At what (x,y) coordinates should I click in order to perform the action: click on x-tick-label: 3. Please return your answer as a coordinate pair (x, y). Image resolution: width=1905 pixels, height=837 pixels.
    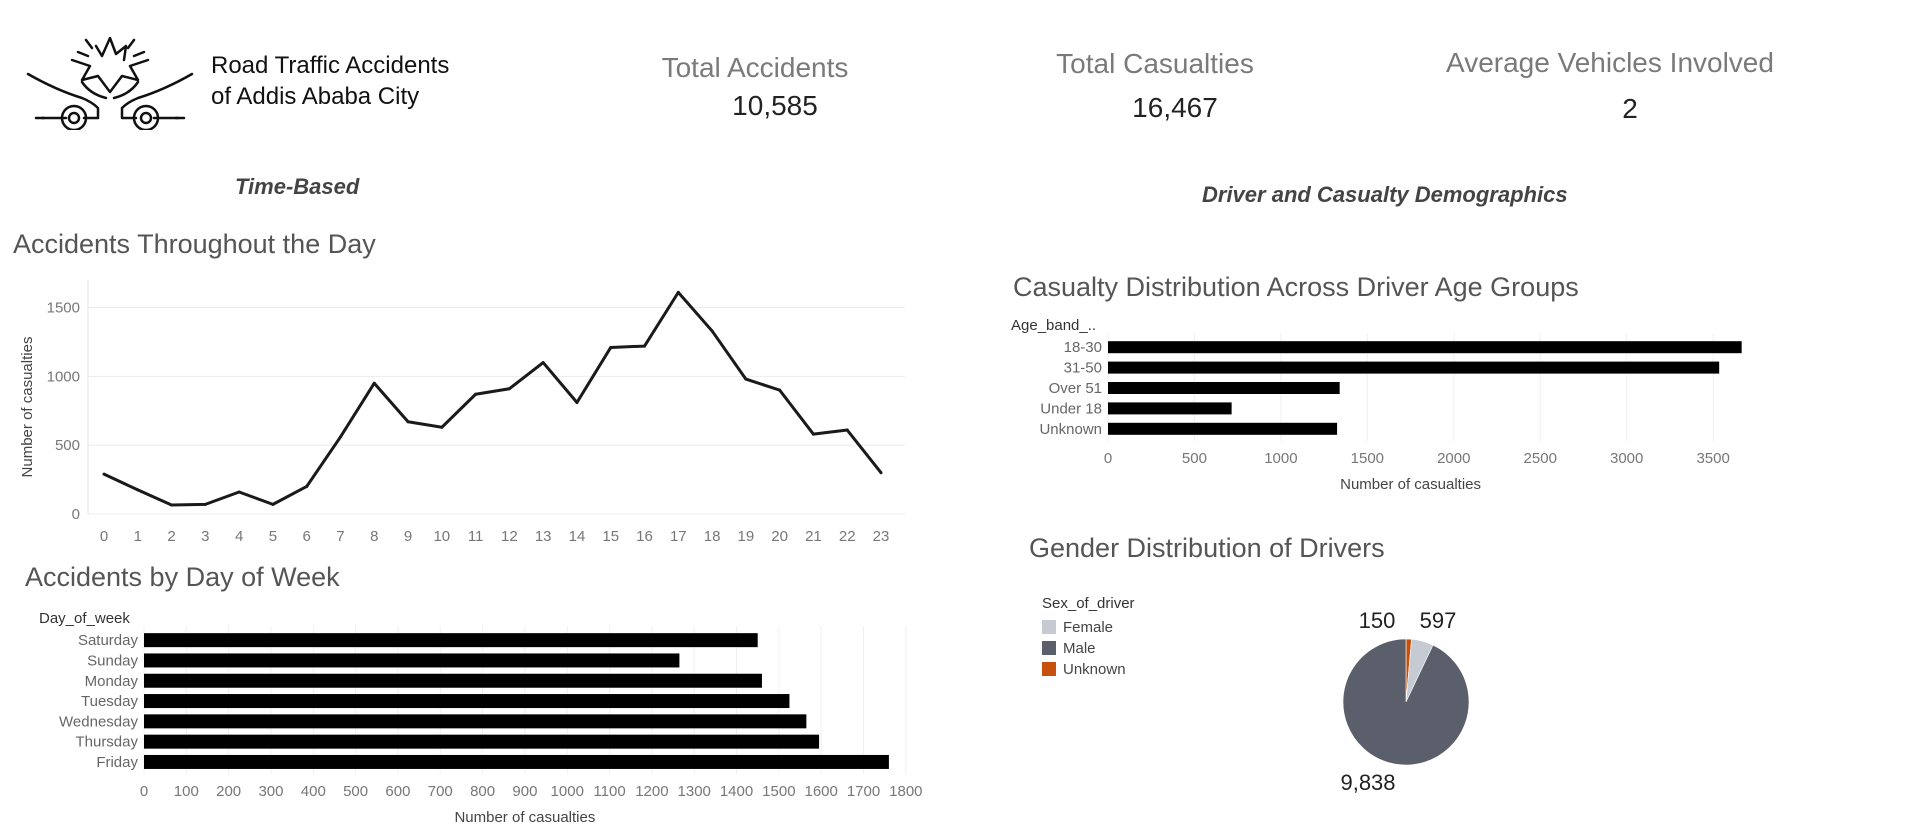
    Looking at the image, I should click on (205, 536).